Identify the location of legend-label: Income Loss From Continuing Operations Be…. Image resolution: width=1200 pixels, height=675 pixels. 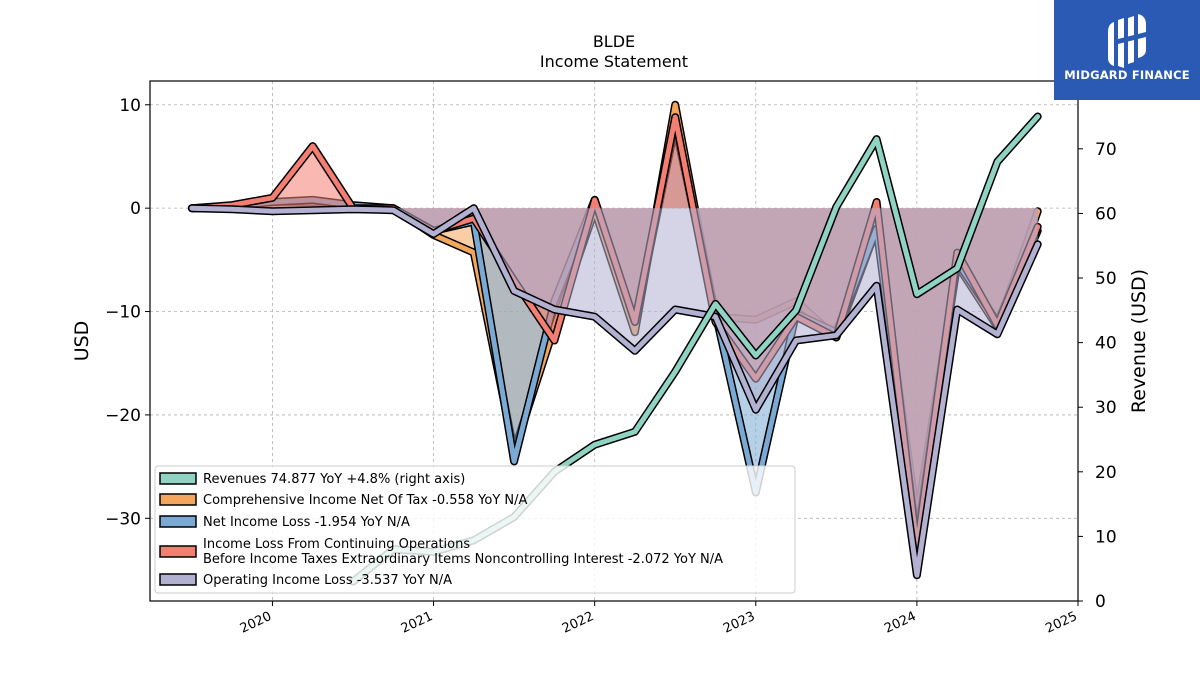
(463, 552).